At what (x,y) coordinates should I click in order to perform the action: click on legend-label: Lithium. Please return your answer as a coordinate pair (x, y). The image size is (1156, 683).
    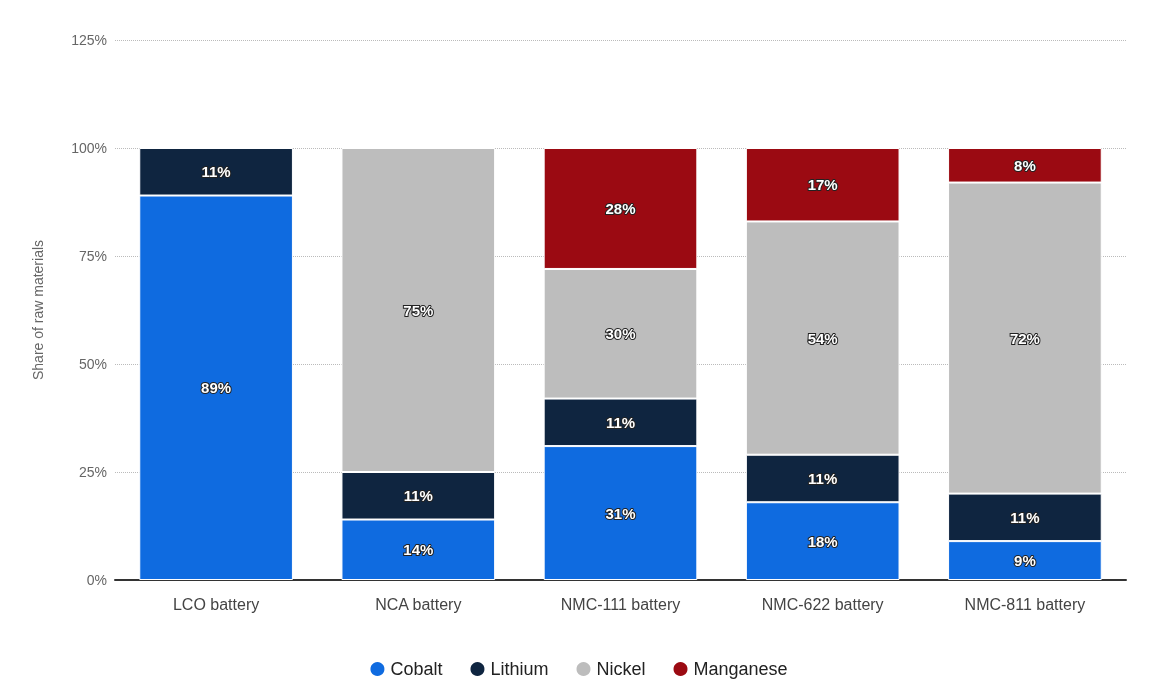
    Looking at the image, I should click on (519, 669).